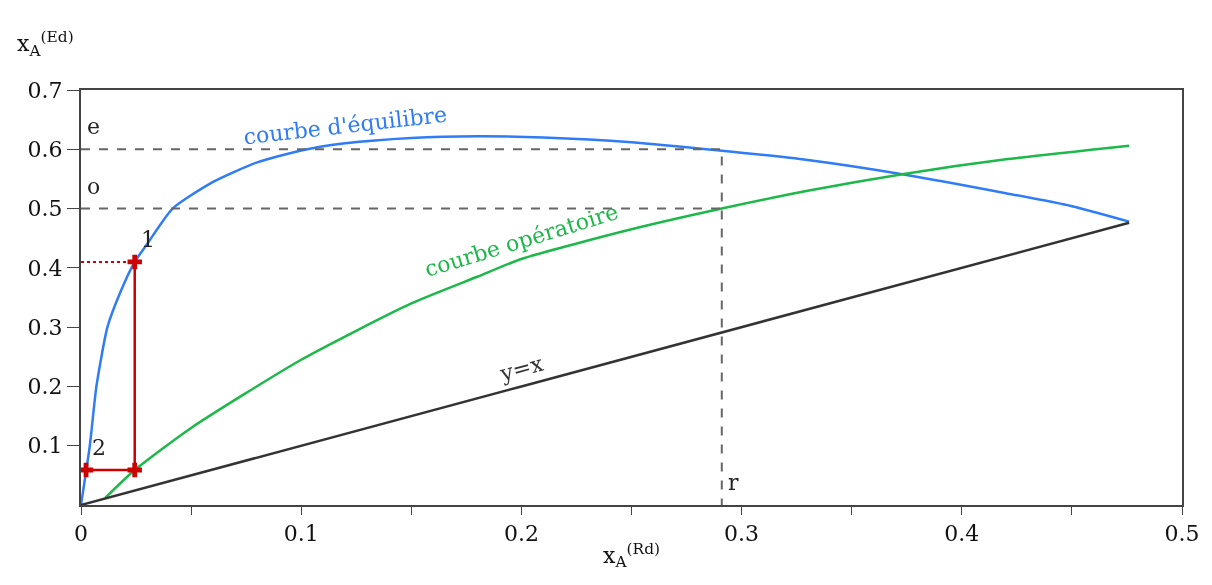 The height and width of the screenshot is (585, 1212). I want to click on x-tick-label: 0.3, so click(742, 534).